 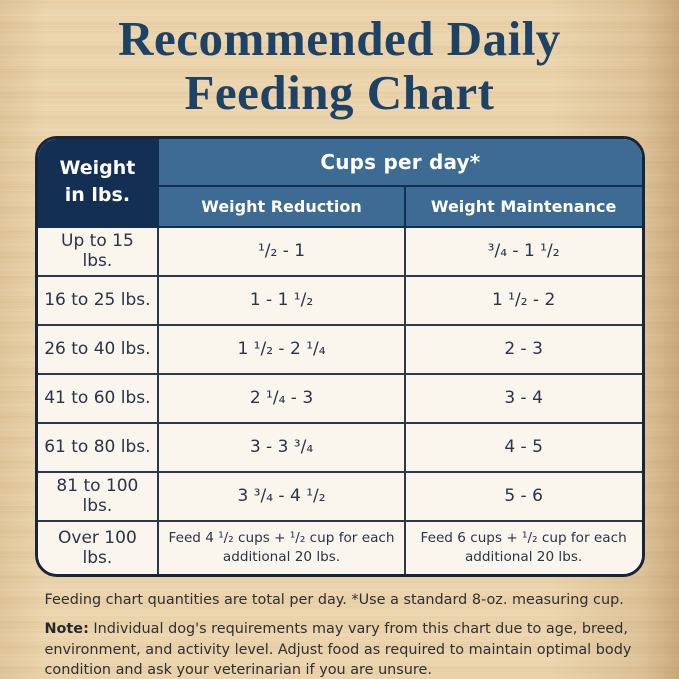 I want to click on table-row: 16 to 25 lbs. 1 - 1 ¹/₂ 1 ¹/₂ - 2, so click(x=339, y=300).